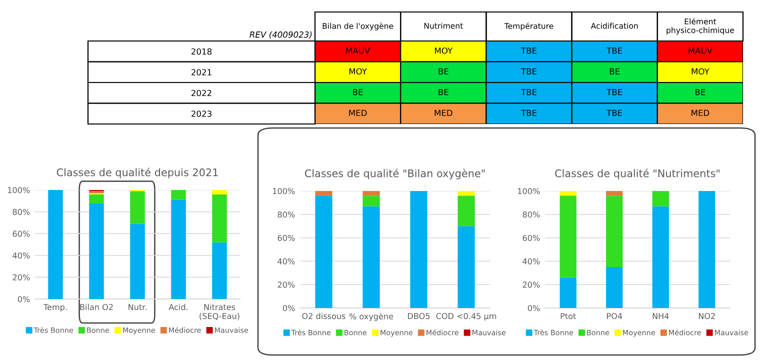 The height and width of the screenshot is (362, 768). I want to click on x-tick-label: % oxygène, so click(371, 316).